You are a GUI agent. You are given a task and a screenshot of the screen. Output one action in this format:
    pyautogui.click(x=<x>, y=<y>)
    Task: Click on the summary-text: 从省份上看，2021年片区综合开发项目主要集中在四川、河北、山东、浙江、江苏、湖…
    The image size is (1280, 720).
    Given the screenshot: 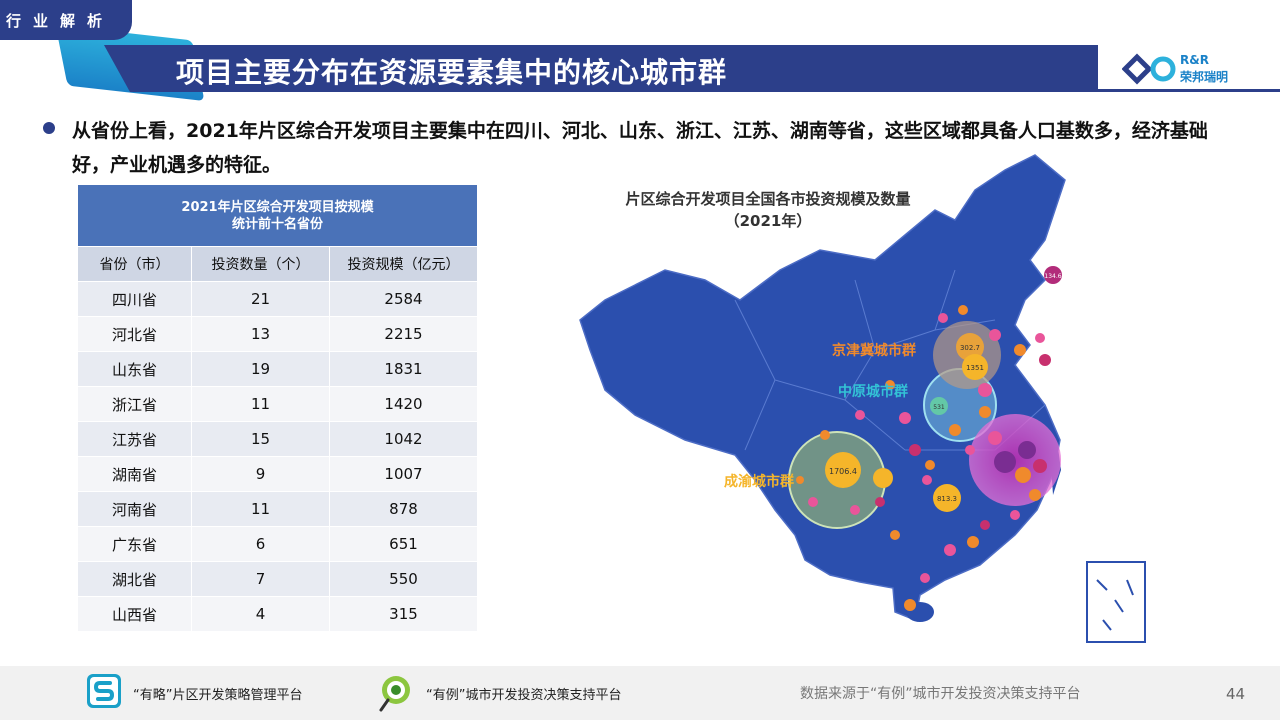 What is the action you would take?
    pyautogui.click(x=640, y=148)
    